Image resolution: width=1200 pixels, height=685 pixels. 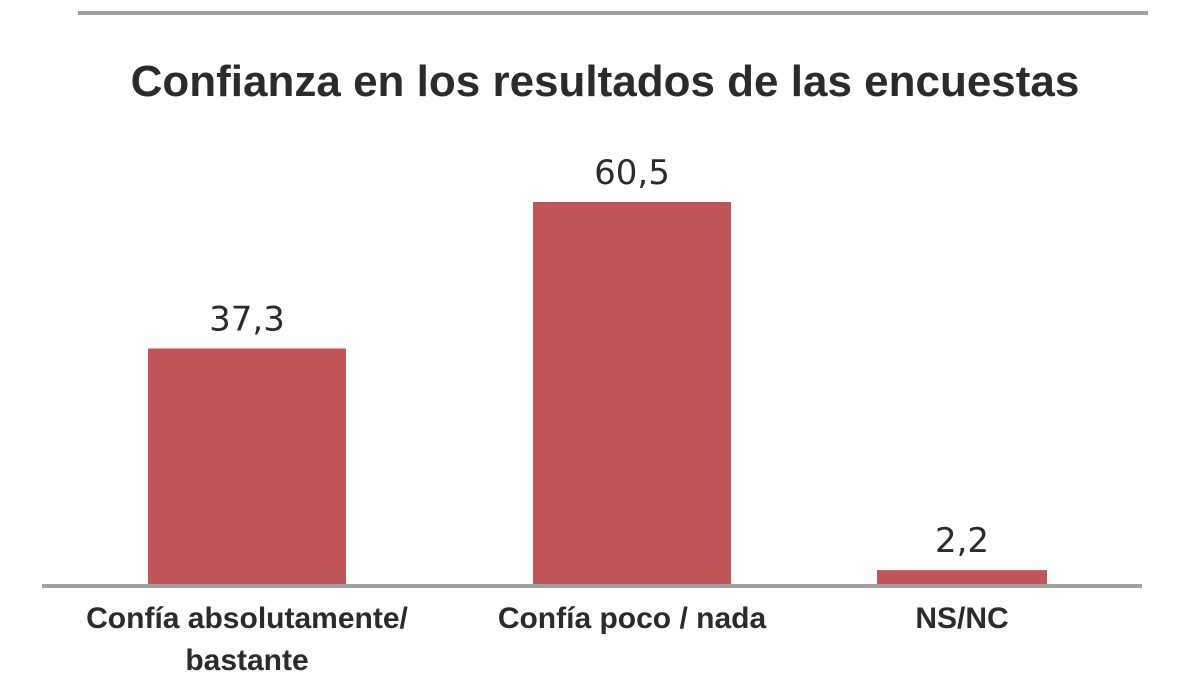 I want to click on category-label-1-line-1: Confía absolutamente/, so click(x=247, y=618).